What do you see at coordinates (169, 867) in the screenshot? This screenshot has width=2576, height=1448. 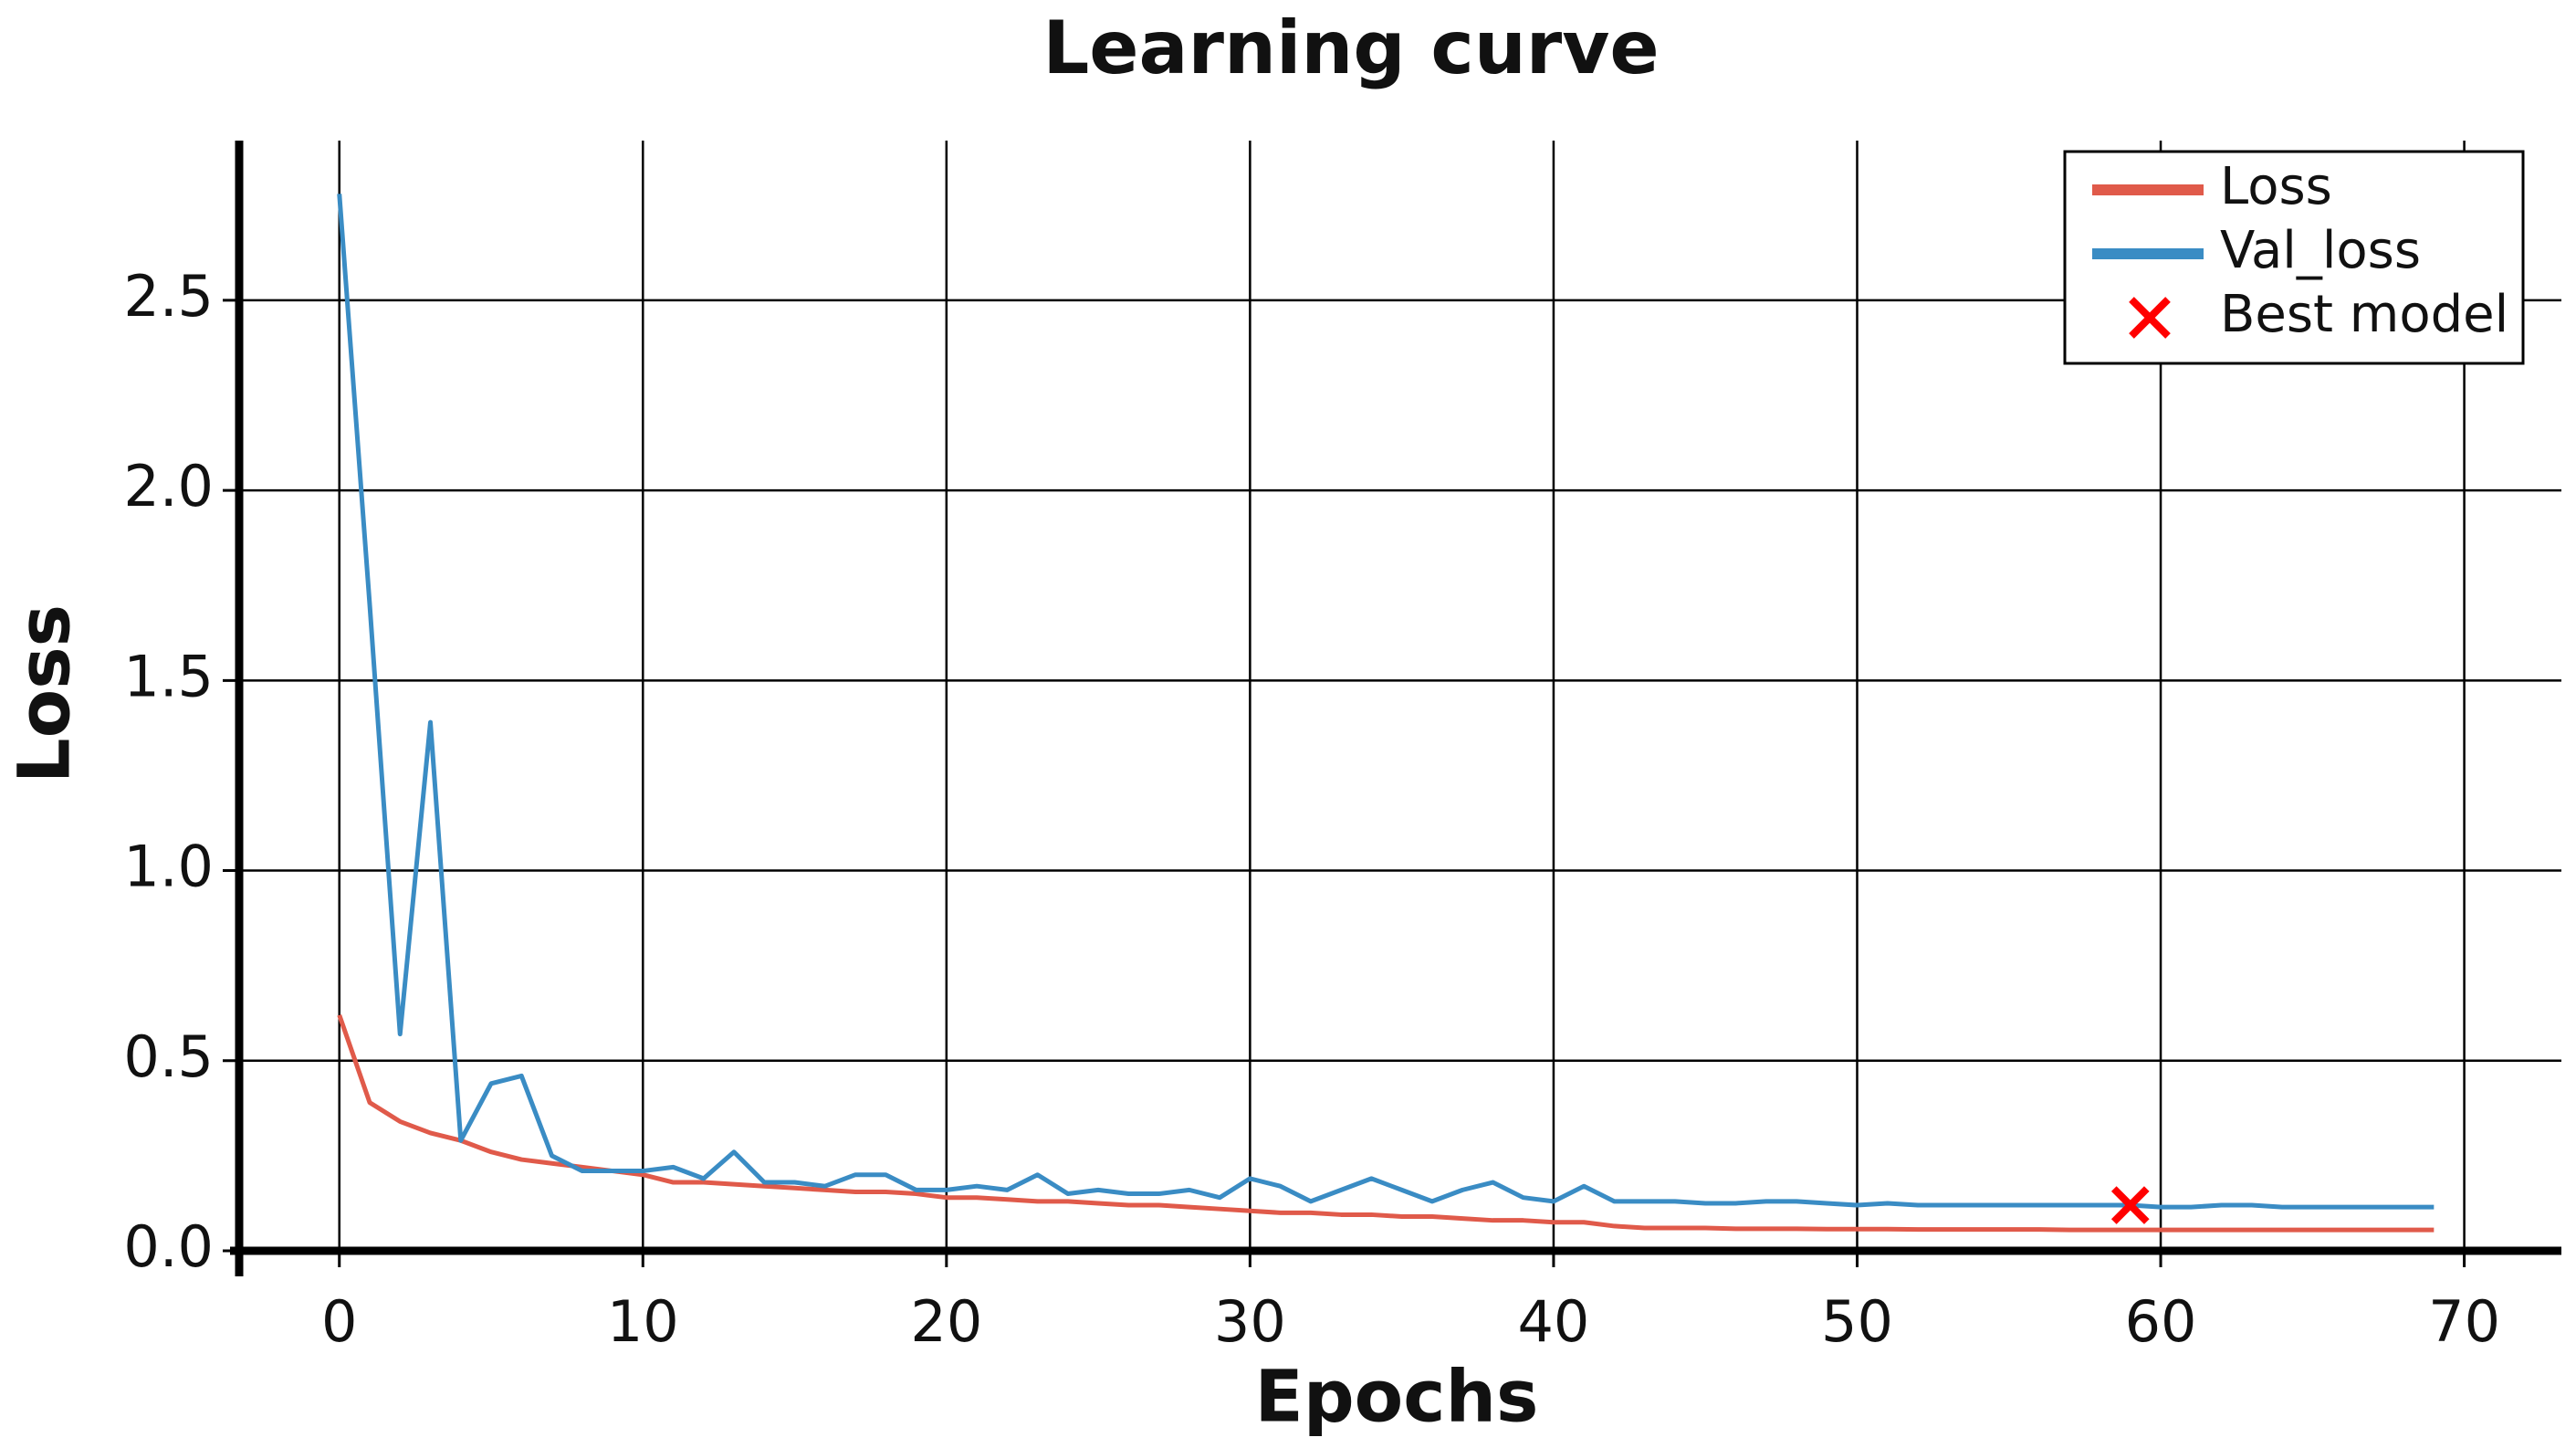 I see `y-tick-label: 1.0` at bounding box center [169, 867].